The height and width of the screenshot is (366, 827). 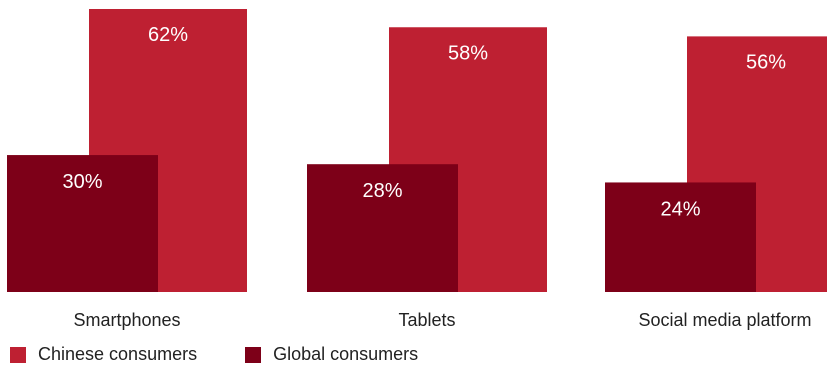 I want to click on legend-swatch-chinese, so click(x=18, y=354).